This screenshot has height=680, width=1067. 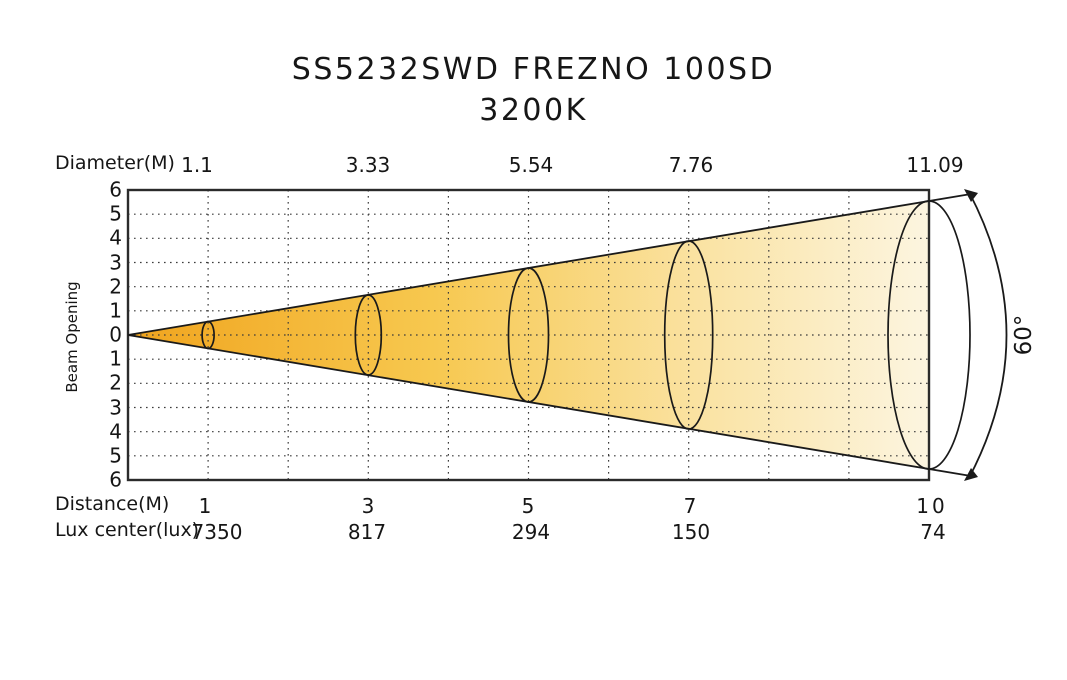 I want to click on diameter-value: 7.76, so click(x=691, y=165).